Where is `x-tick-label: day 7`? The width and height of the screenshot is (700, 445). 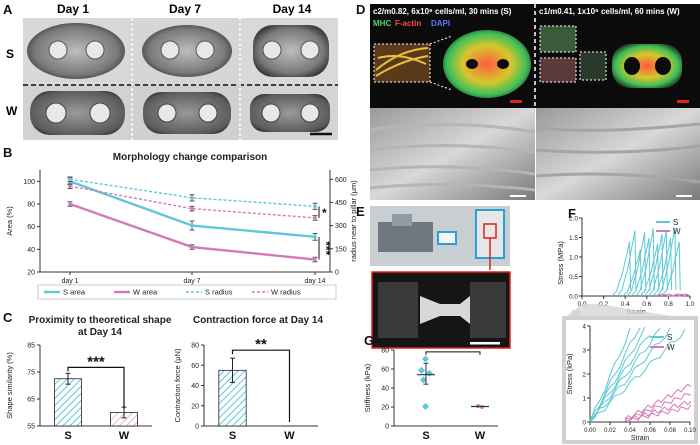
x-tick-label: day 7 is located at coordinates (191, 281).